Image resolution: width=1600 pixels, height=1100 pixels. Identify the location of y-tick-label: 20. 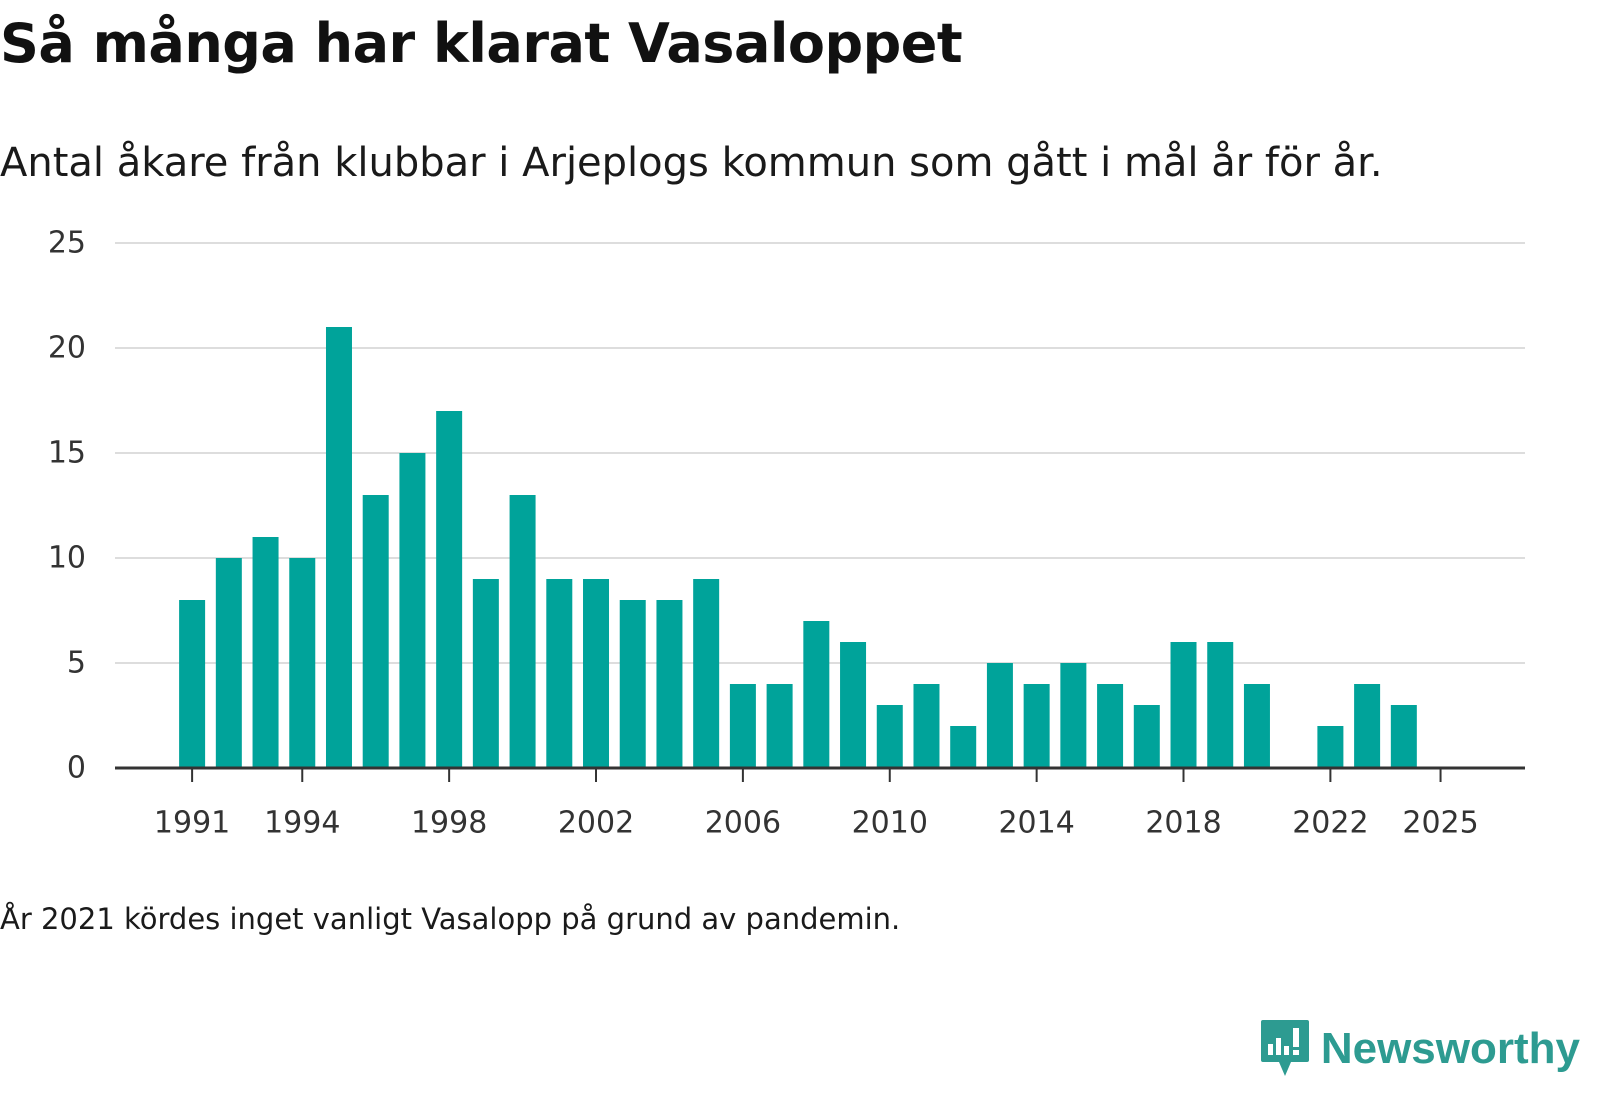
(67, 348).